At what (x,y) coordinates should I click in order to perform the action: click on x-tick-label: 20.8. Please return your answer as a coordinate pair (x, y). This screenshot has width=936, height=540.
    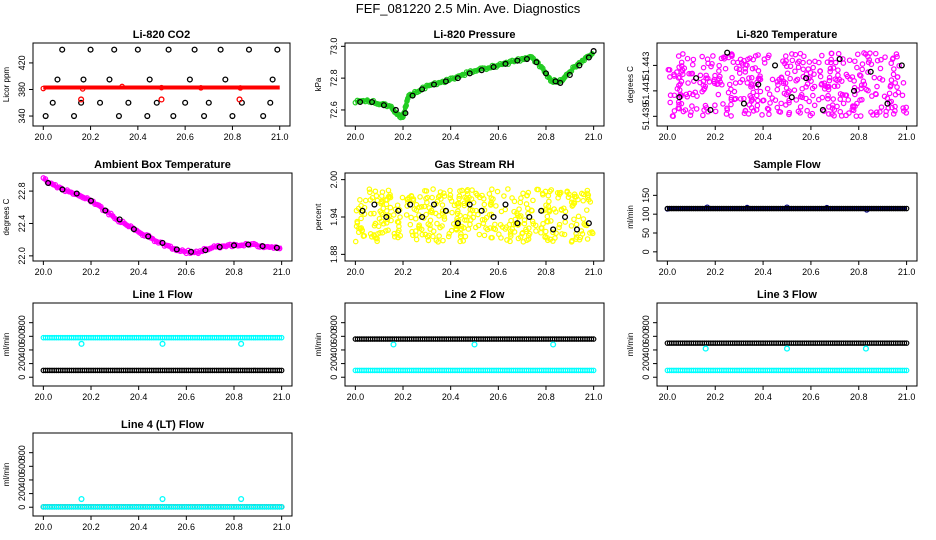
    Looking at the image, I should click on (234, 272).